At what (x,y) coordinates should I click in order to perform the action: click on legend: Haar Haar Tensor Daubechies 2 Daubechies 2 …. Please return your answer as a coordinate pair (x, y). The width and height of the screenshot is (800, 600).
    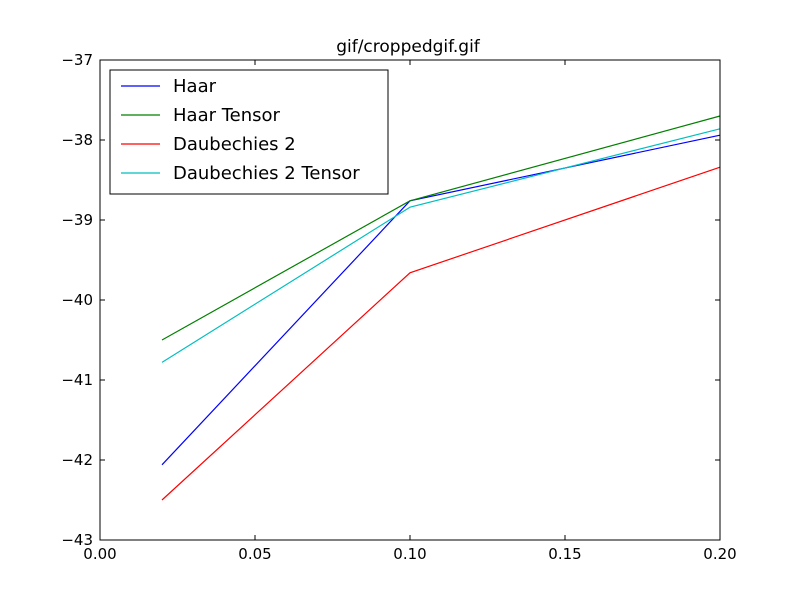
    Looking at the image, I should click on (249, 132).